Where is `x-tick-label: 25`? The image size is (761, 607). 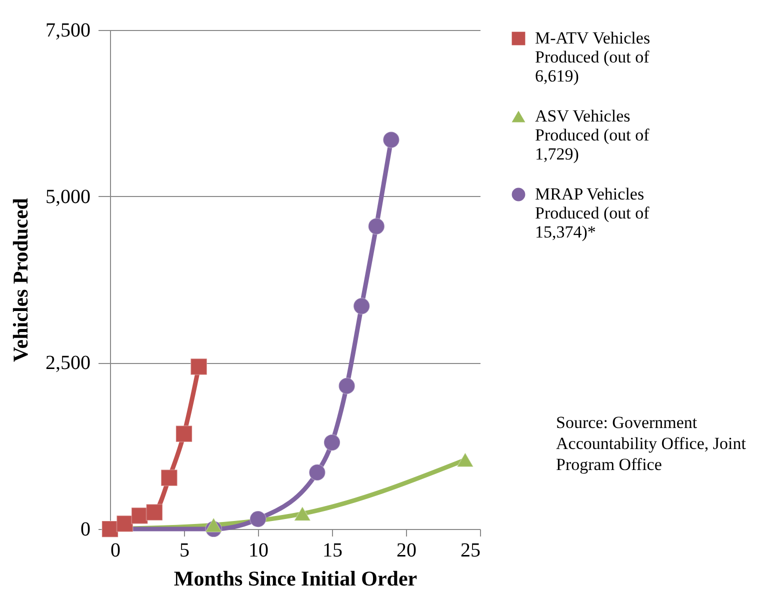
x-tick-label: 25 is located at coordinates (470, 551).